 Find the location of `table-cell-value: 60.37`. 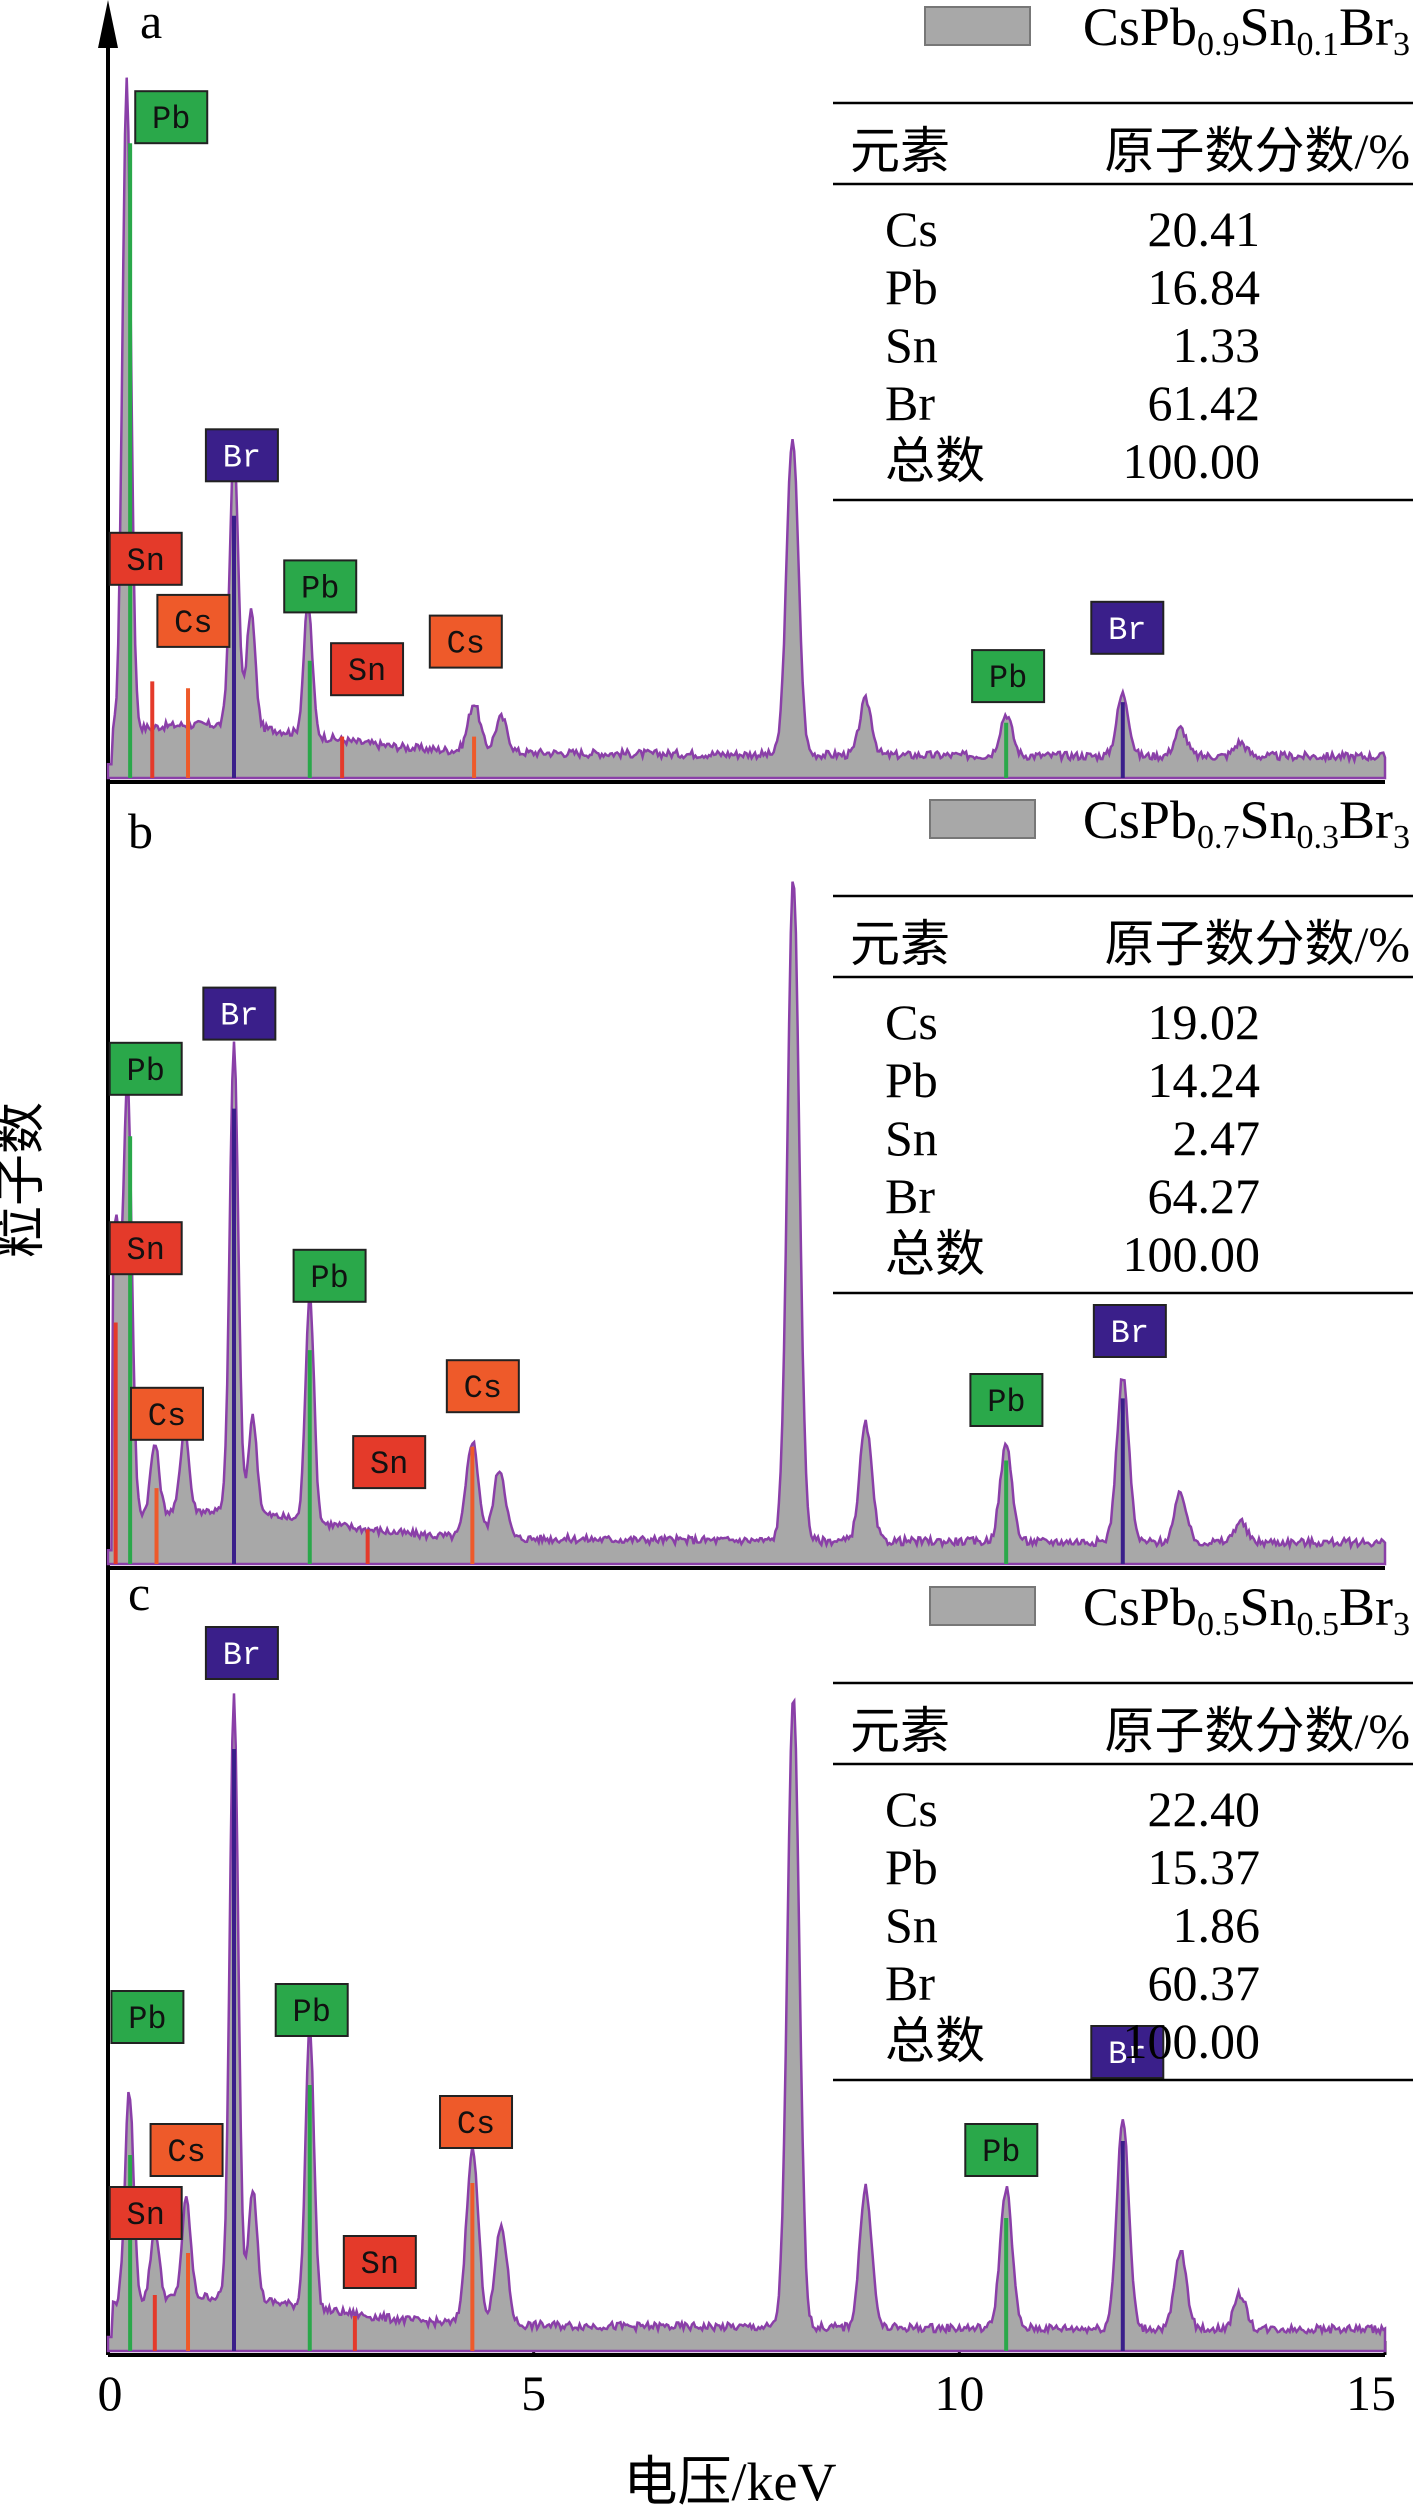

table-cell-value: 60.37 is located at coordinates (1204, 1983).